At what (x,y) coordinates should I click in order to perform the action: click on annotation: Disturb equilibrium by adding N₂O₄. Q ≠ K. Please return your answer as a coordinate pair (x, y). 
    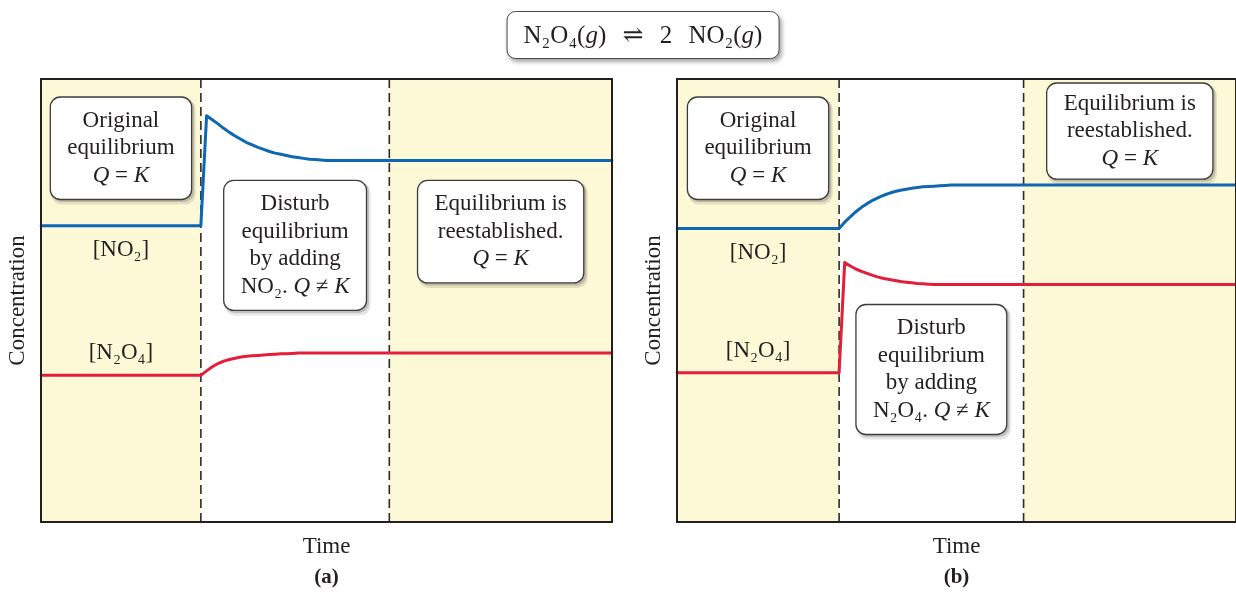
    Looking at the image, I should click on (932, 368).